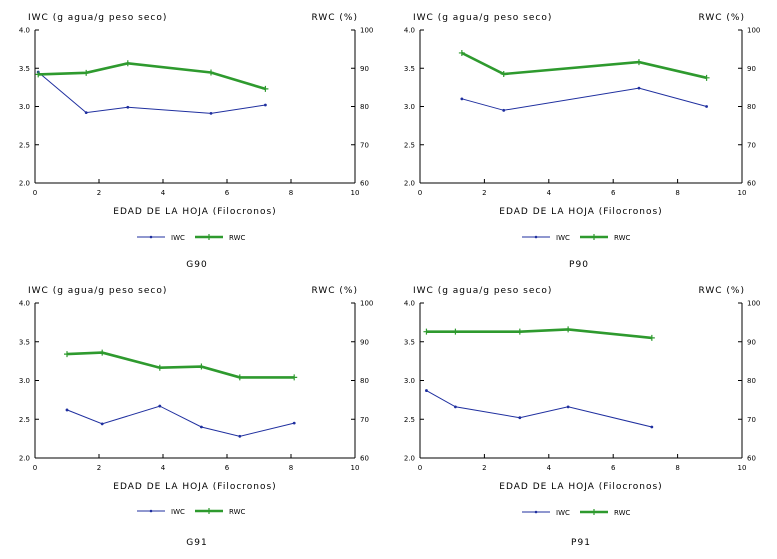  What do you see at coordinates (196, 543) in the screenshot?
I see `chart-title: G91` at bounding box center [196, 543].